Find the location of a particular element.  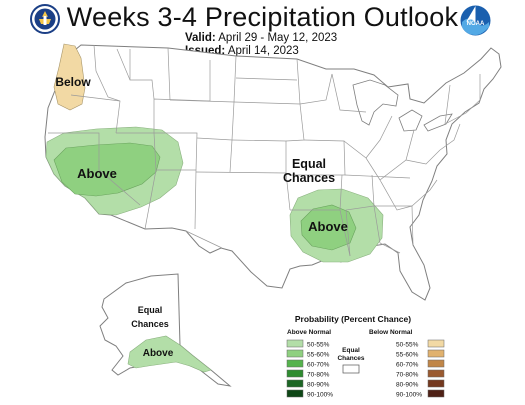

legend-below-range-5: 90-100% is located at coordinates (409, 395).